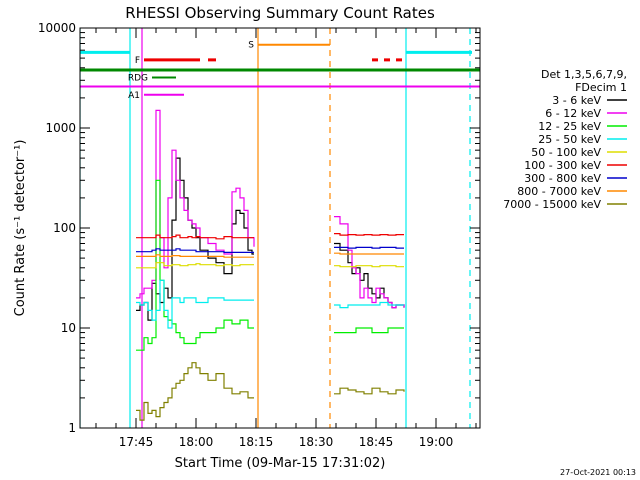 The height and width of the screenshot is (480, 640). I want to click on x-tick-label: 18:30, so click(316, 442).